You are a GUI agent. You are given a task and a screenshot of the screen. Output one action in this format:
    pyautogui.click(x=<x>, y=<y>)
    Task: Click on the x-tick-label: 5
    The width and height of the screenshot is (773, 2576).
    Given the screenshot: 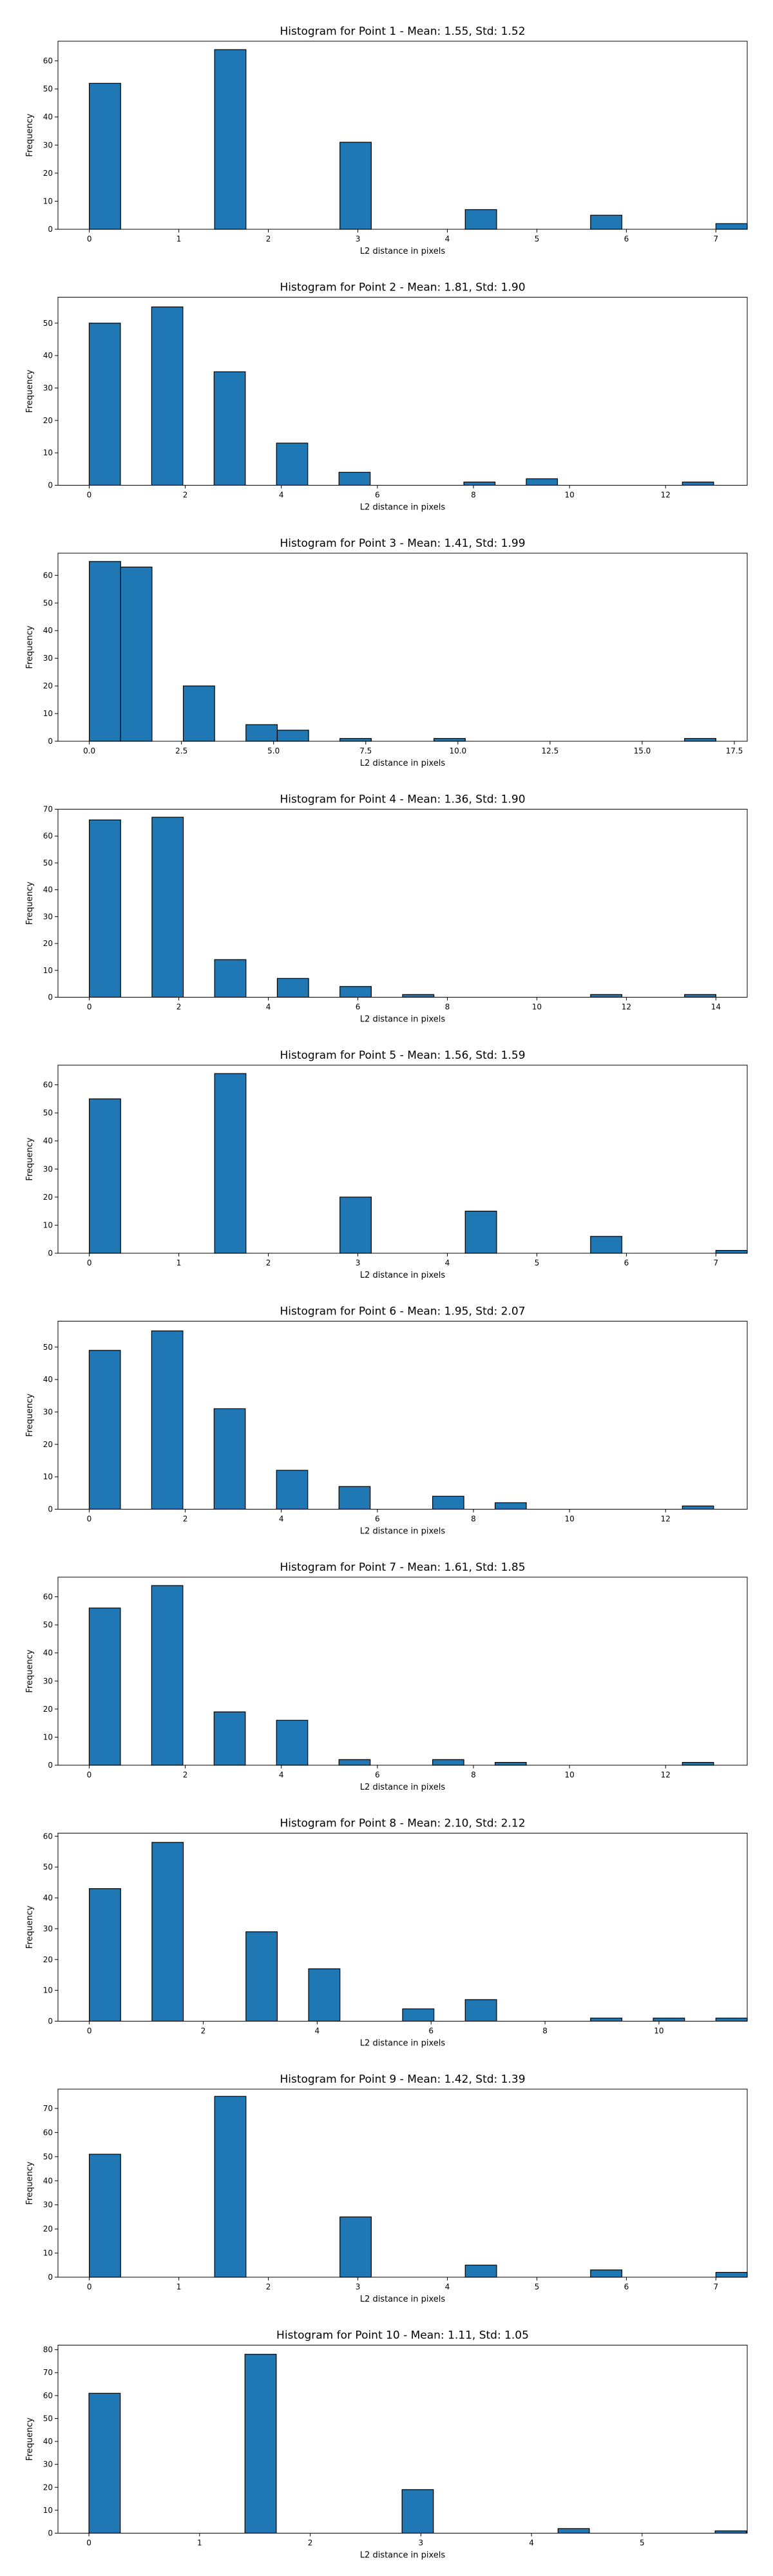 What is the action you would take?
    pyautogui.click(x=537, y=1262)
    